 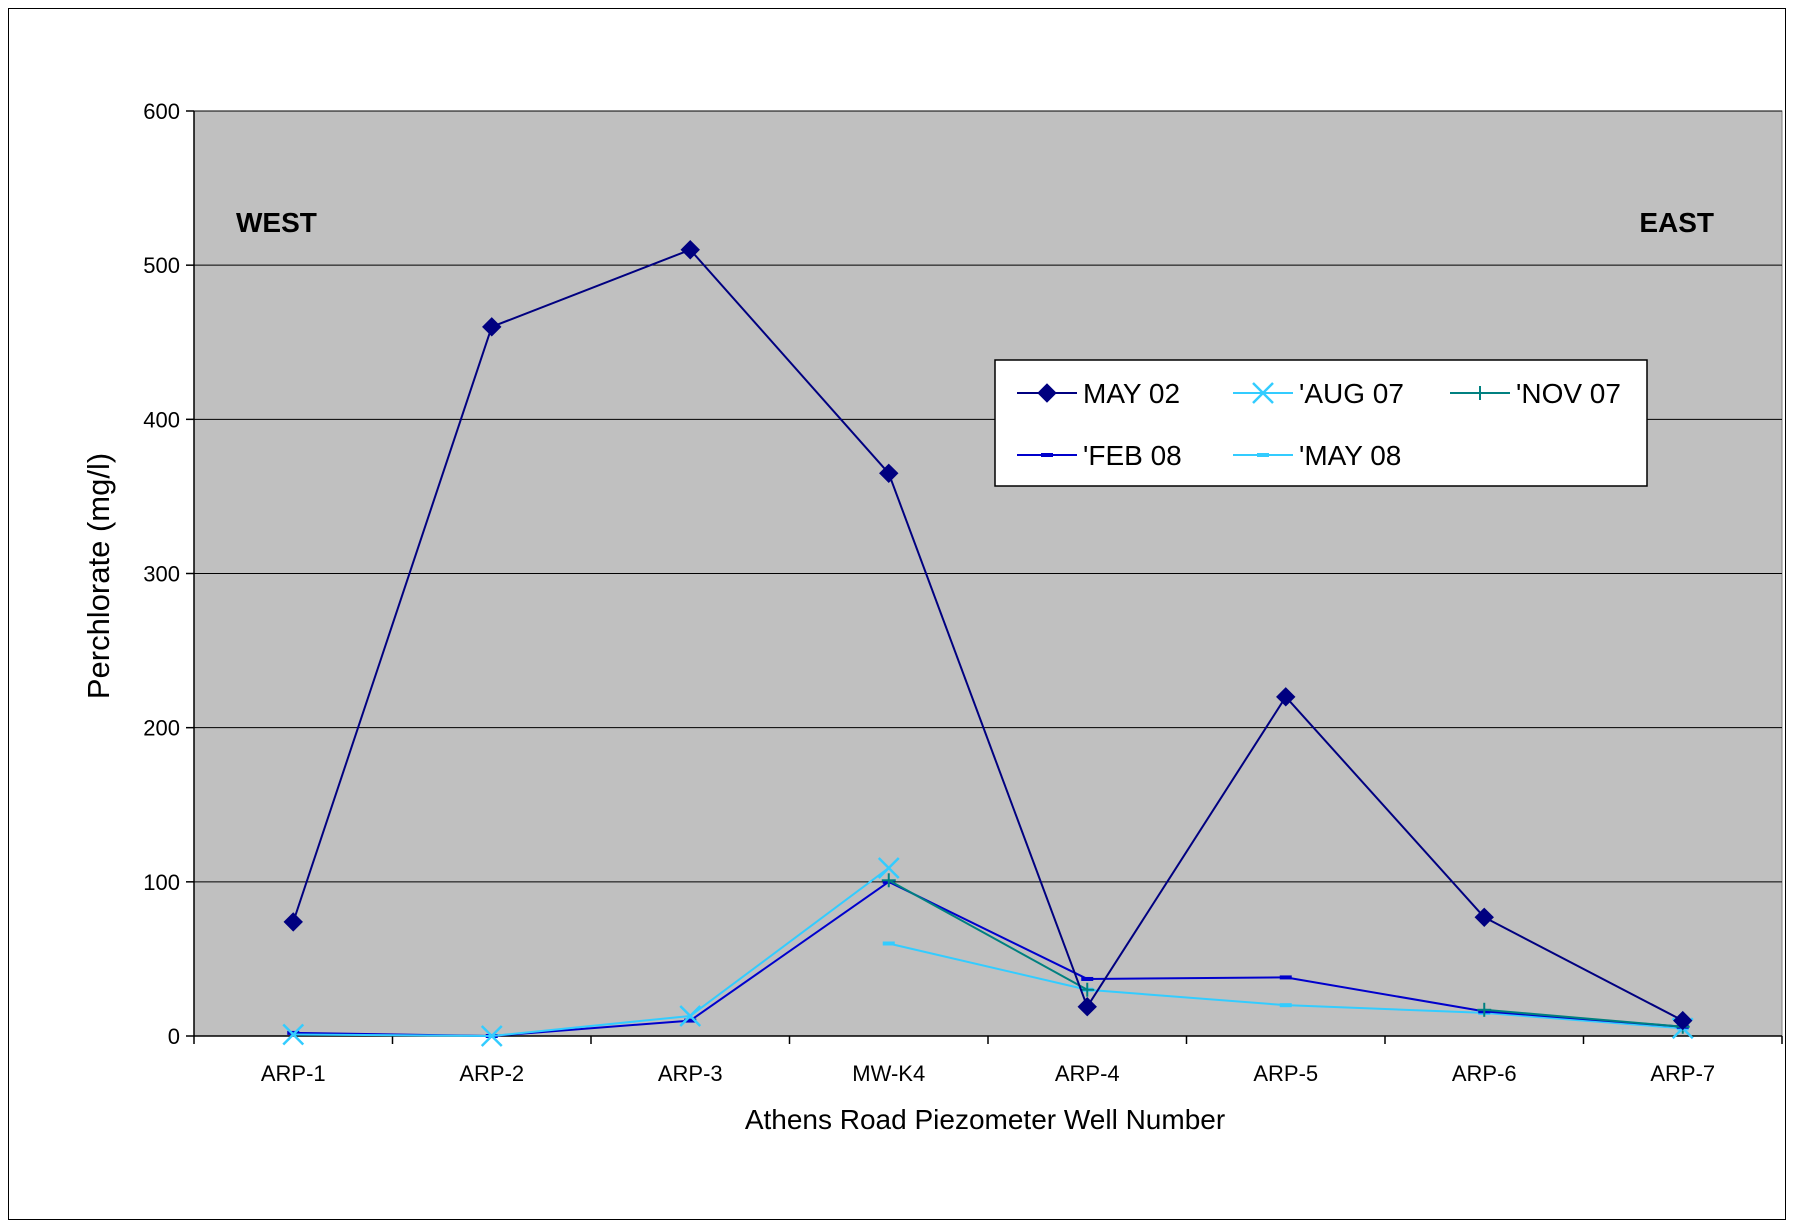 I want to click on y-axis-label: Perchlorate (mg/l), so click(x=98, y=576).